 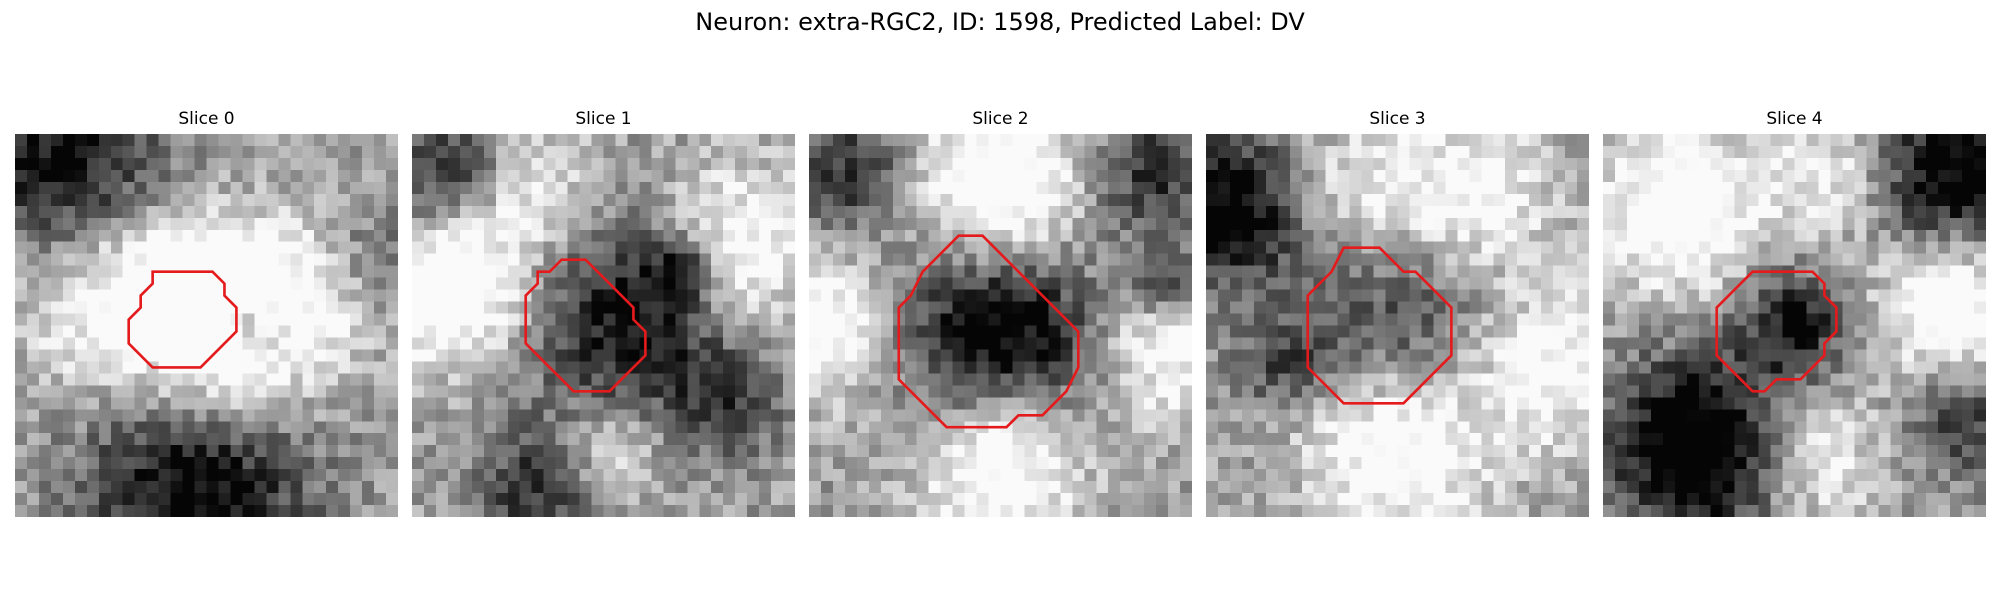 I want to click on slice-title-0: Slice 0, so click(x=206, y=119).